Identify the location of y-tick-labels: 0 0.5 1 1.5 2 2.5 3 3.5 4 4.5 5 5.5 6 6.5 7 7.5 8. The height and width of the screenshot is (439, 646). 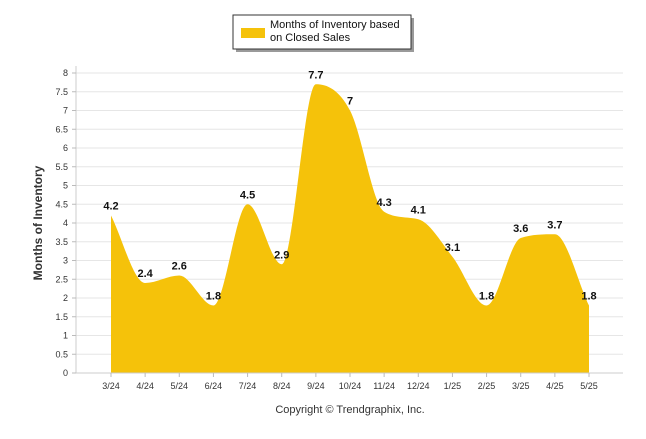
(65, 223).